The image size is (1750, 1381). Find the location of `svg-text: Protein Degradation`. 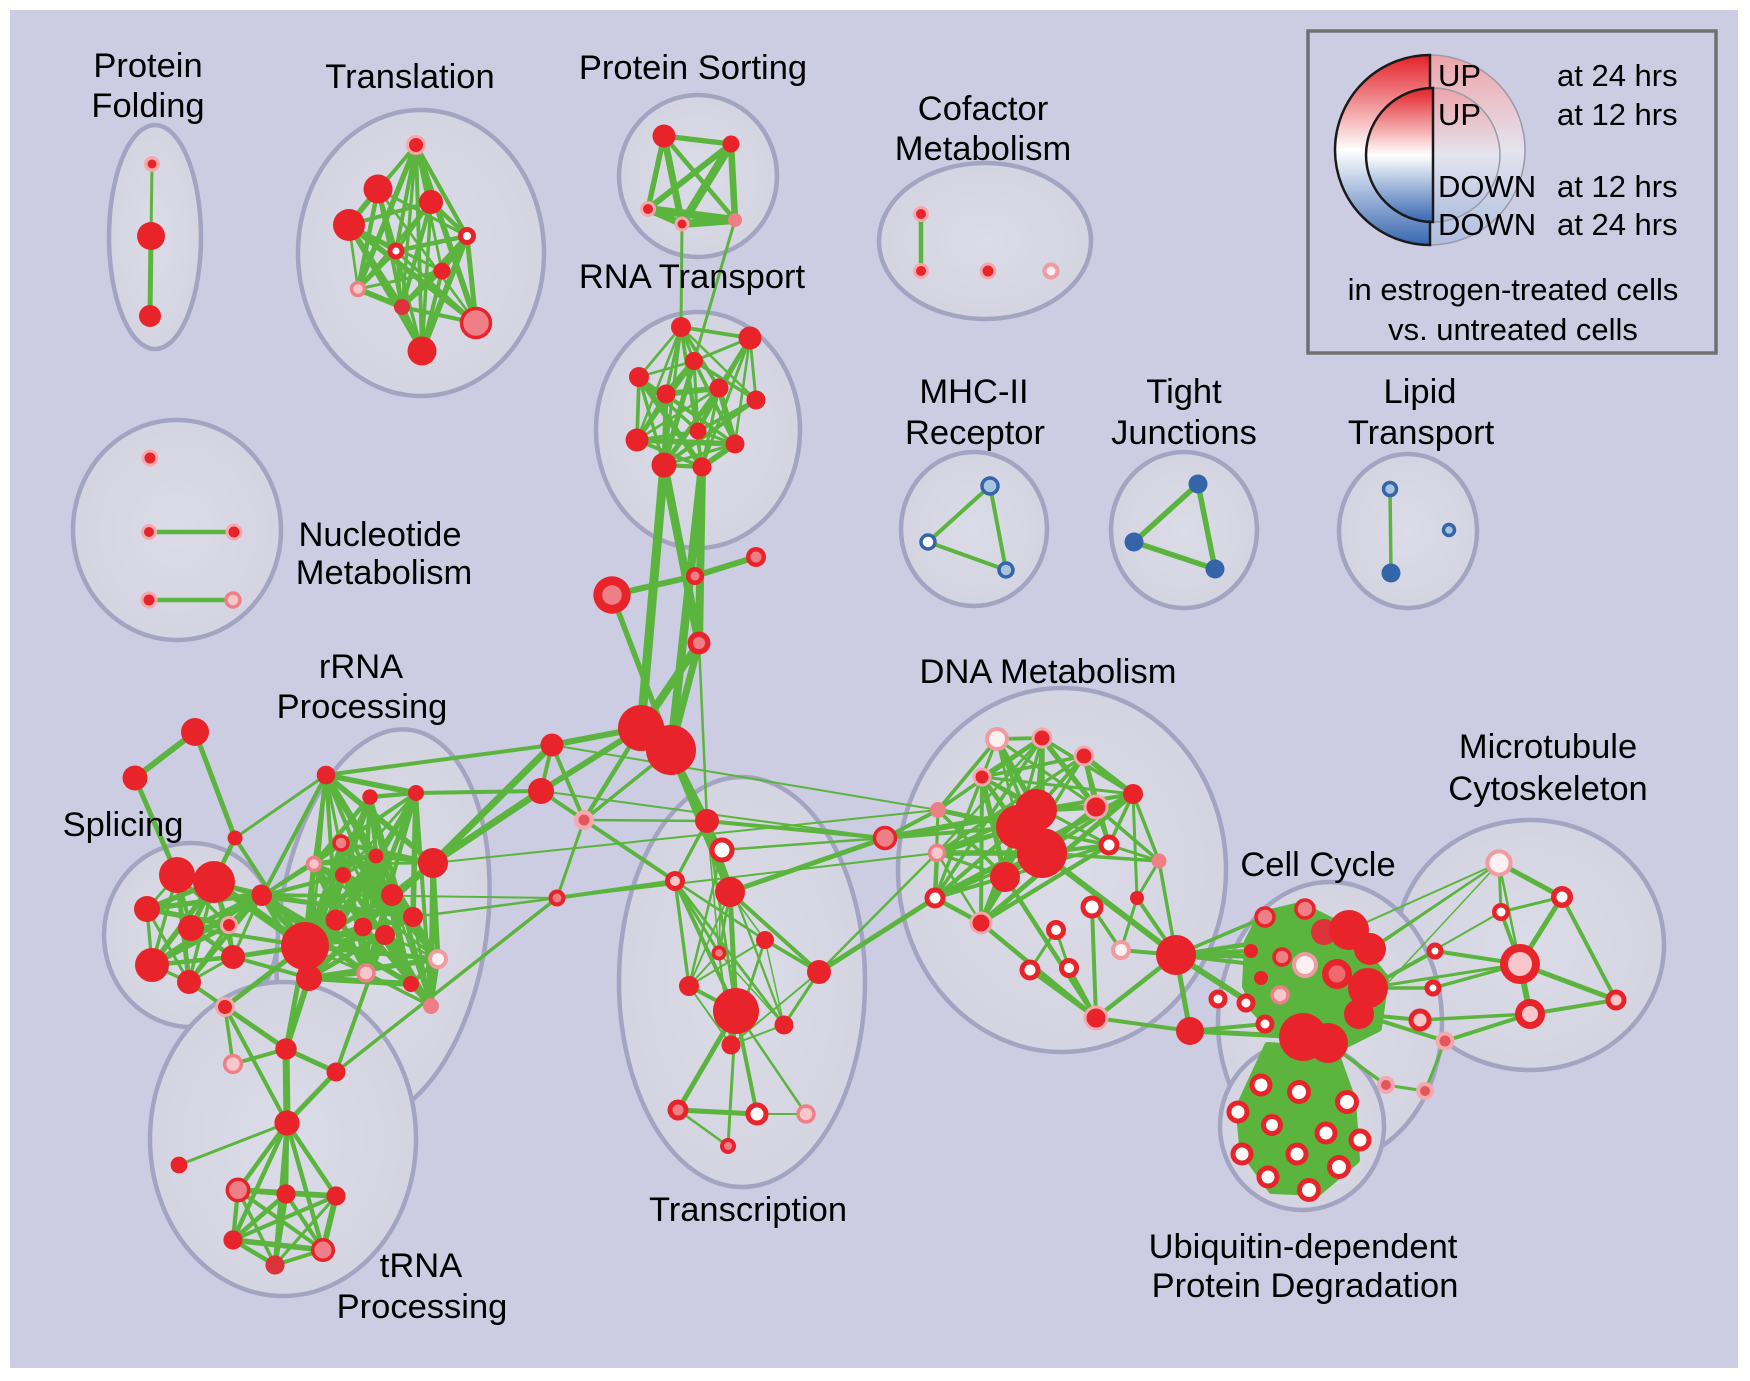

svg-text: Protein Degradation is located at coordinates (1305, 1286).